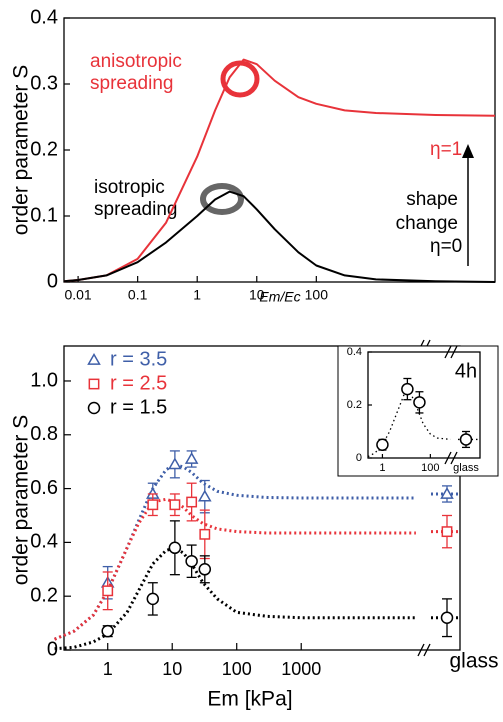 The width and height of the screenshot is (503, 722). Describe the element at coordinates (44, 434) in the screenshot. I see `y-tick-label: 0.8` at that location.